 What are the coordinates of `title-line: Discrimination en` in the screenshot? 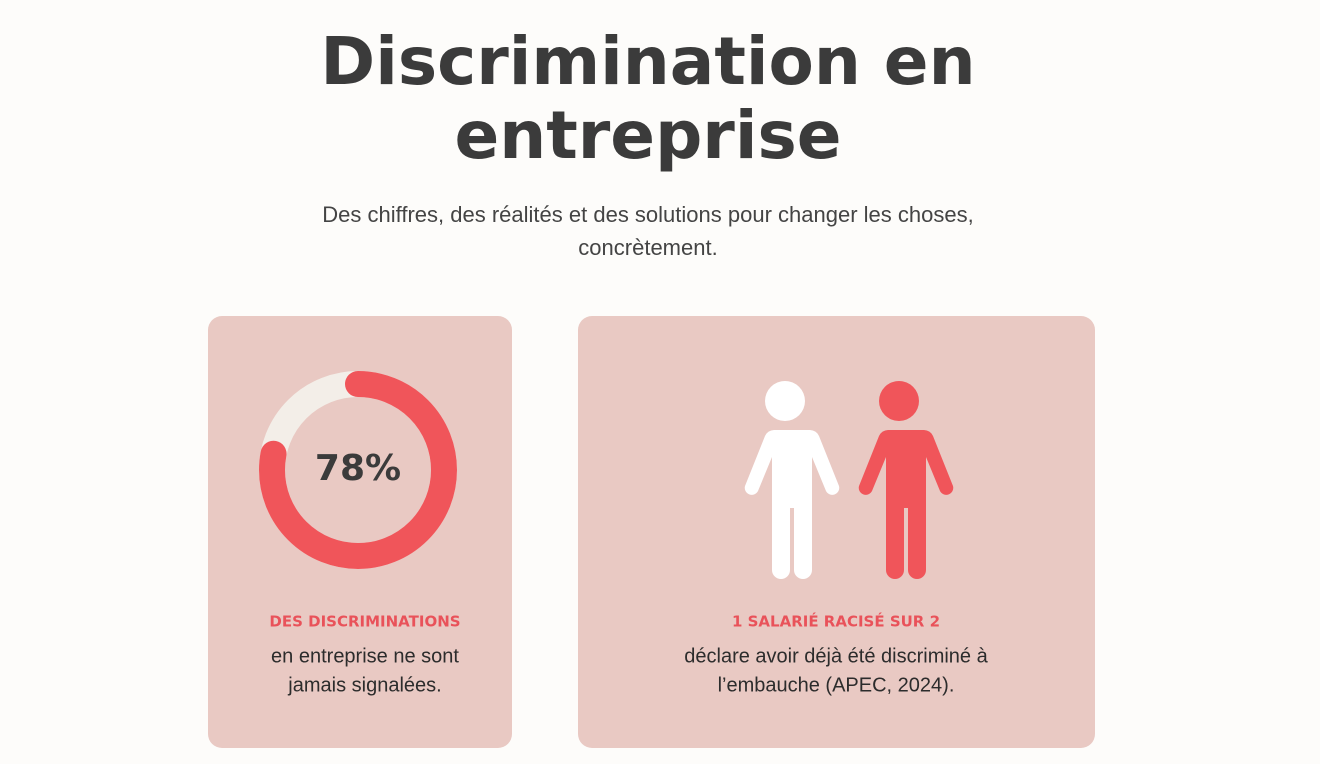 It's located at (647, 61).